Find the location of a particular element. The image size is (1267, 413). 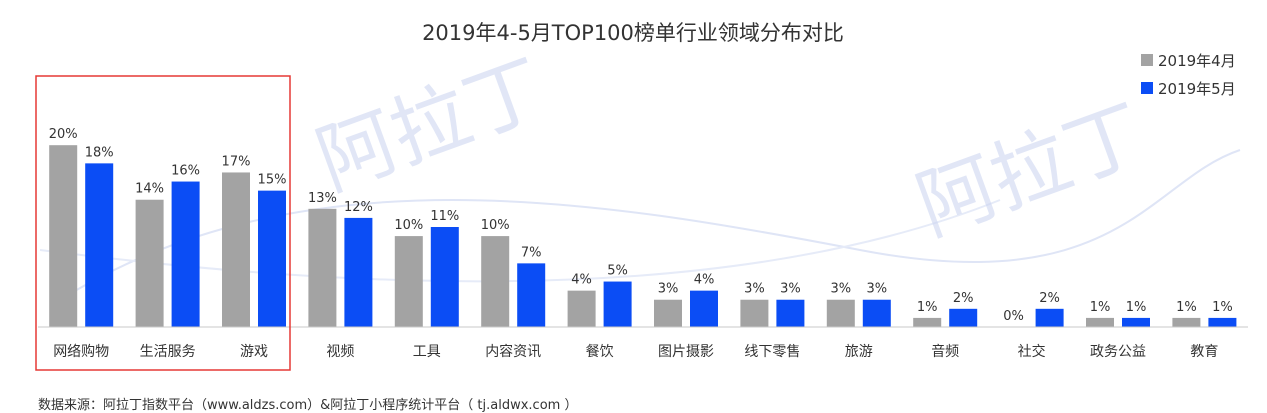

category-label-6: 餐饮 is located at coordinates (600, 352).